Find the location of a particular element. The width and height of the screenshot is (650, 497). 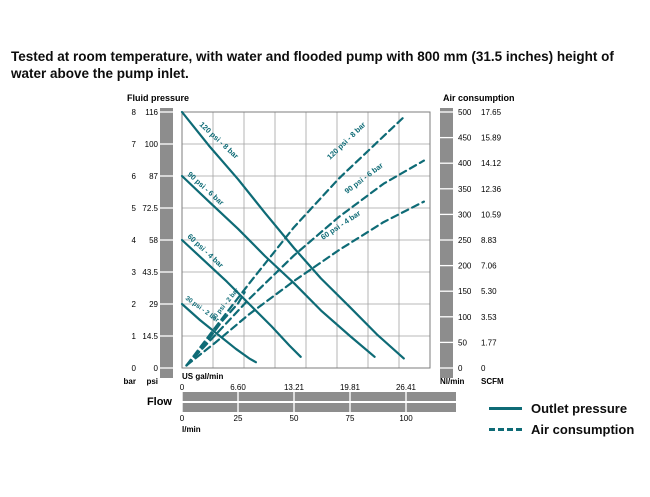

outlet-pressure-curve-label: 90 psi - 6 bar is located at coordinates (206, 188).